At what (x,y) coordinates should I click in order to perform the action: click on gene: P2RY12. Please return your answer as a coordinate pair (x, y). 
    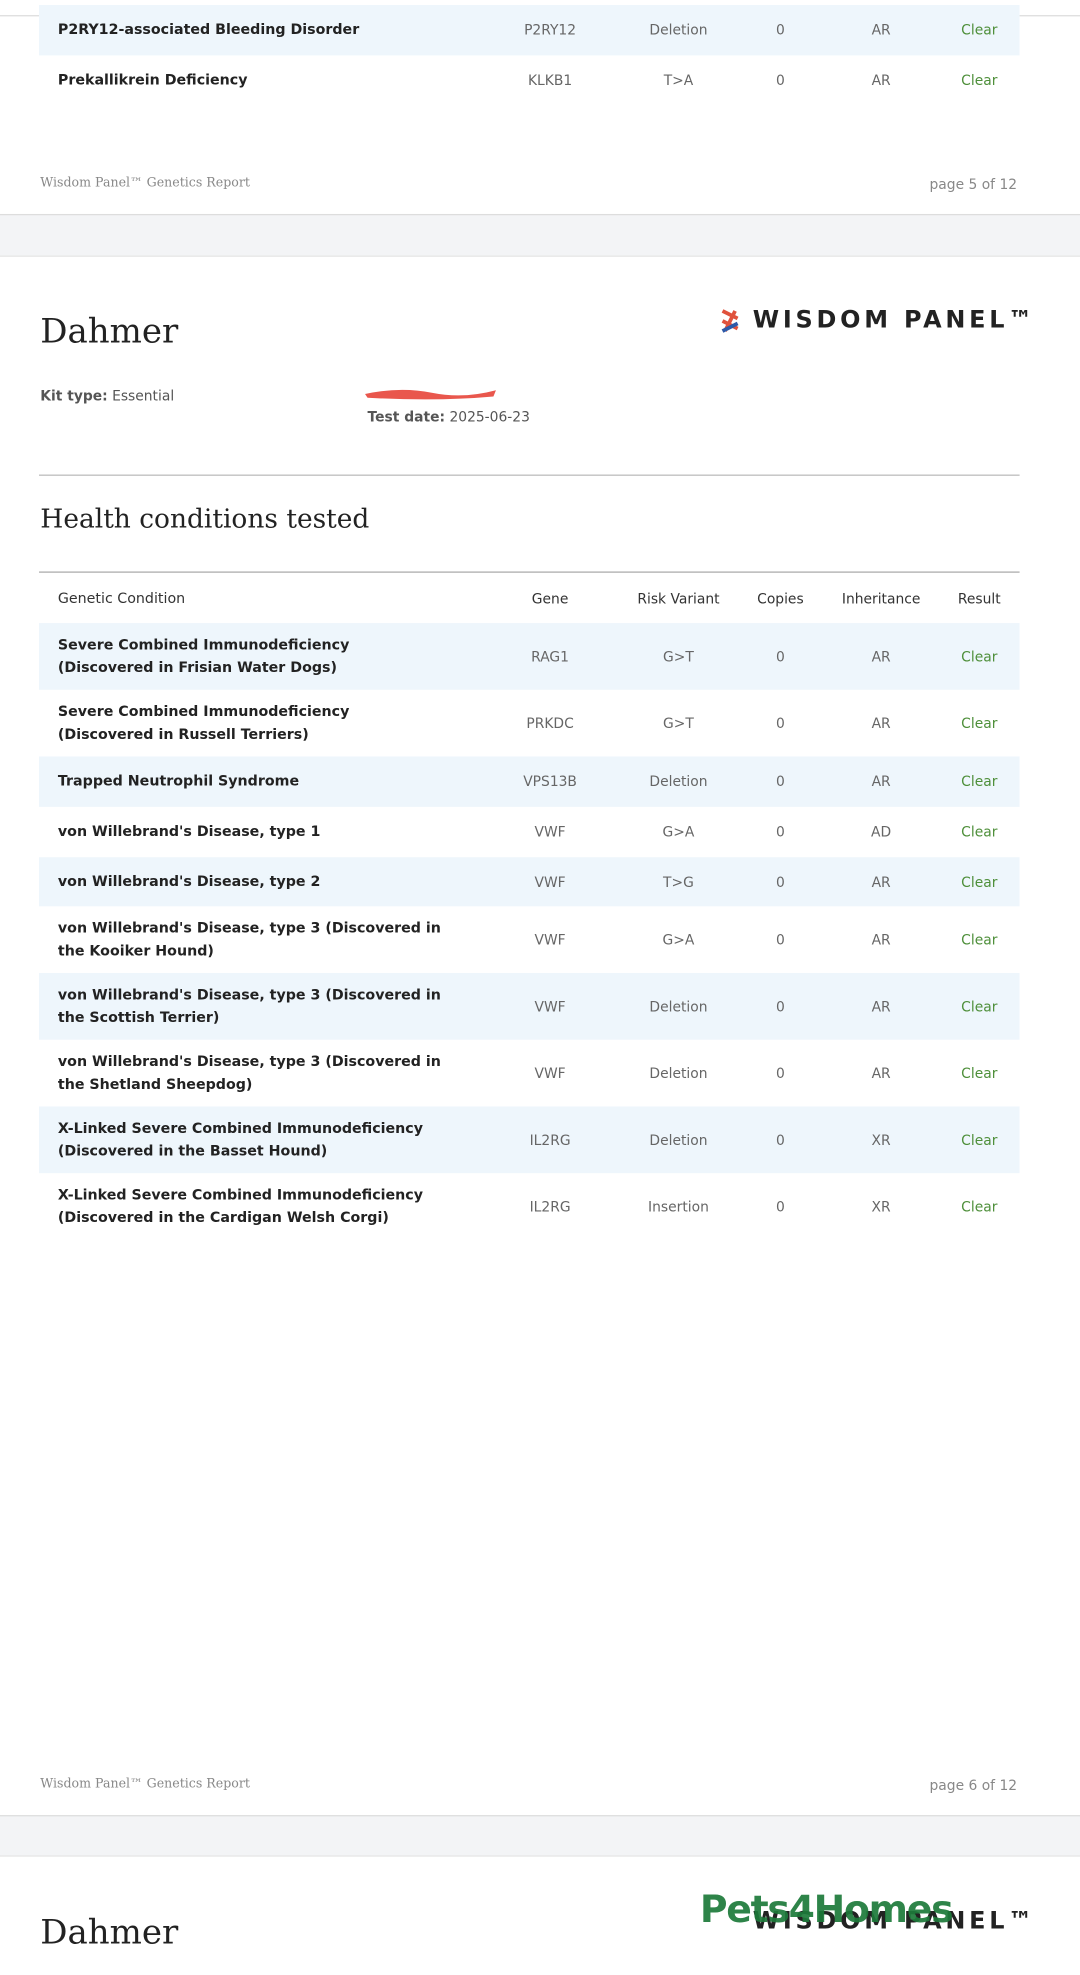
    Looking at the image, I should click on (550, 30).